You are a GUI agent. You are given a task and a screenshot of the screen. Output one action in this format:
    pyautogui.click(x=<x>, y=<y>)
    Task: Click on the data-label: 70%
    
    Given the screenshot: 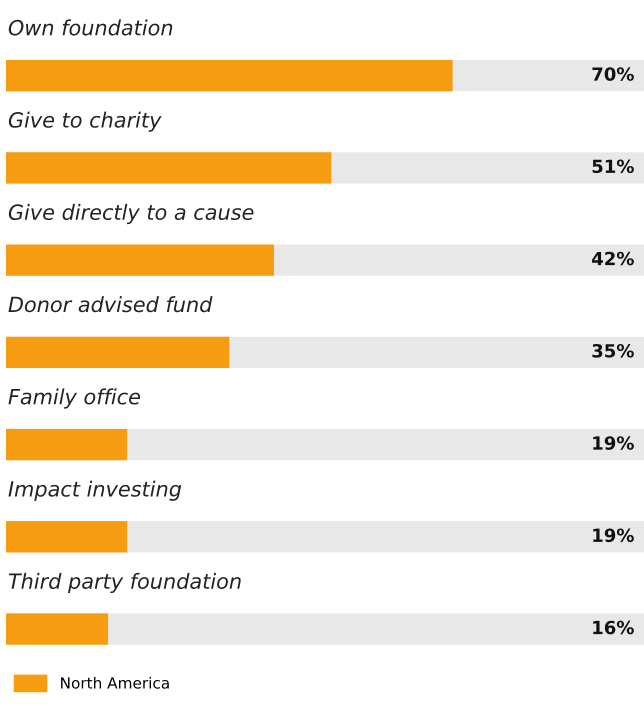 What is the action you would take?
    pyautogui.click(x=613, y=74)
    